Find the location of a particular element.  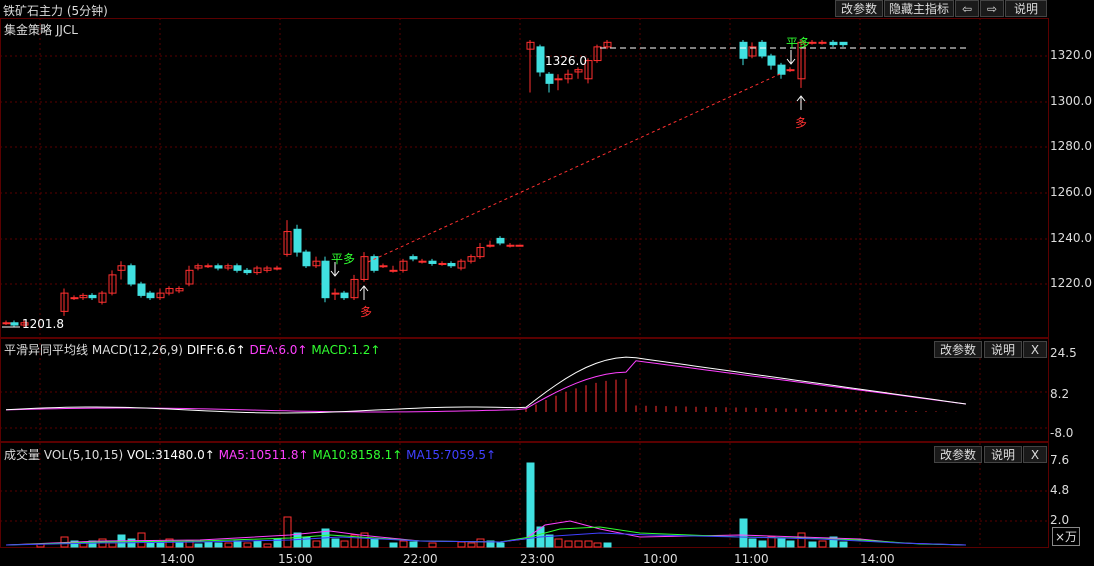

volume-ma15: MA15:7059.5↑ is located at coordinates (451, 455).